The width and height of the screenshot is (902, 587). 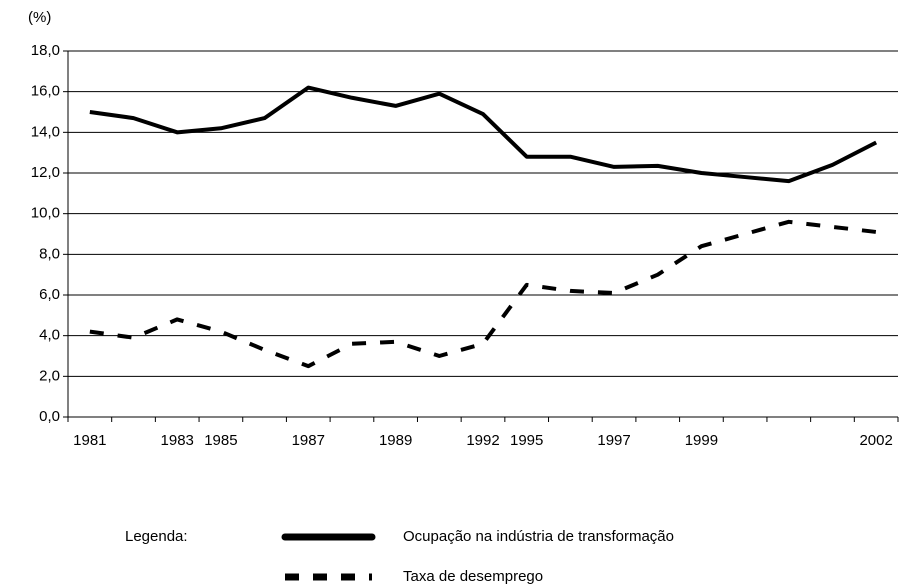 What do you see at coordinates (538, 536) in the screenshot?
I see `legend-label: Ocupação na indústria de transformação` at bounding box center [538, 536].